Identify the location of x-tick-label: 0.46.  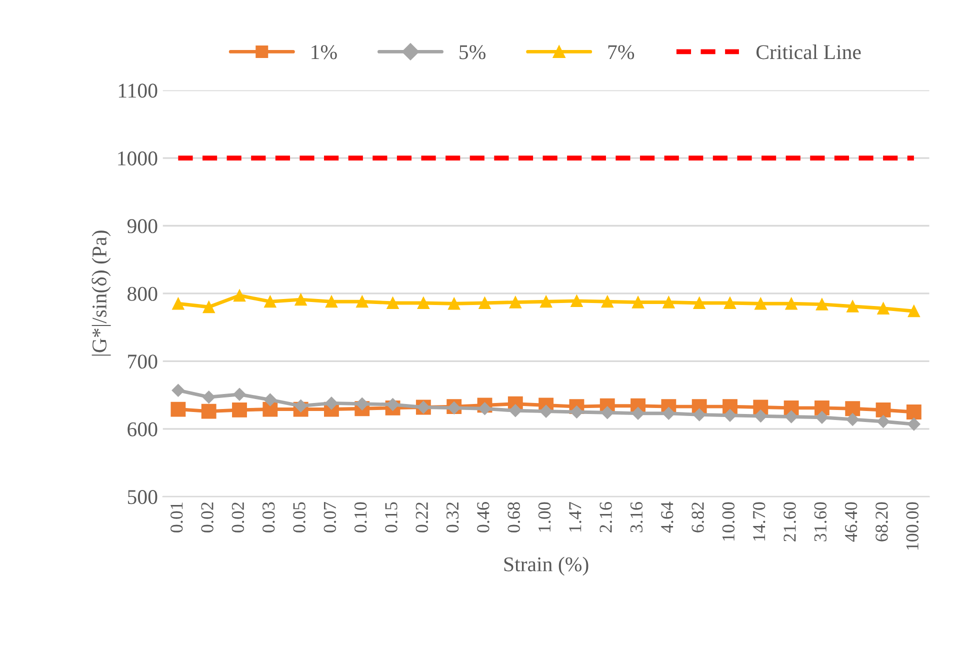
(483, 517).